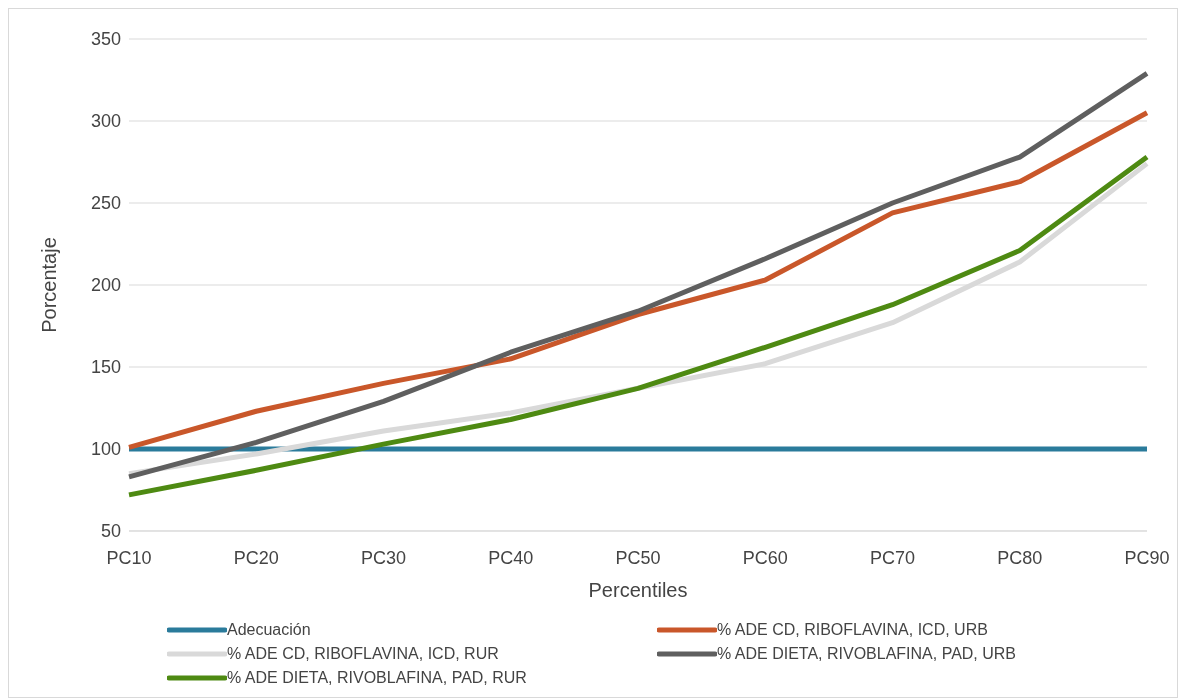 This screenshot has height=700, width=1188. What do you see at coordinates (383, 557) in the screenshot?
I see `x-tick-label: PC30` at bounding box center [383, 557].